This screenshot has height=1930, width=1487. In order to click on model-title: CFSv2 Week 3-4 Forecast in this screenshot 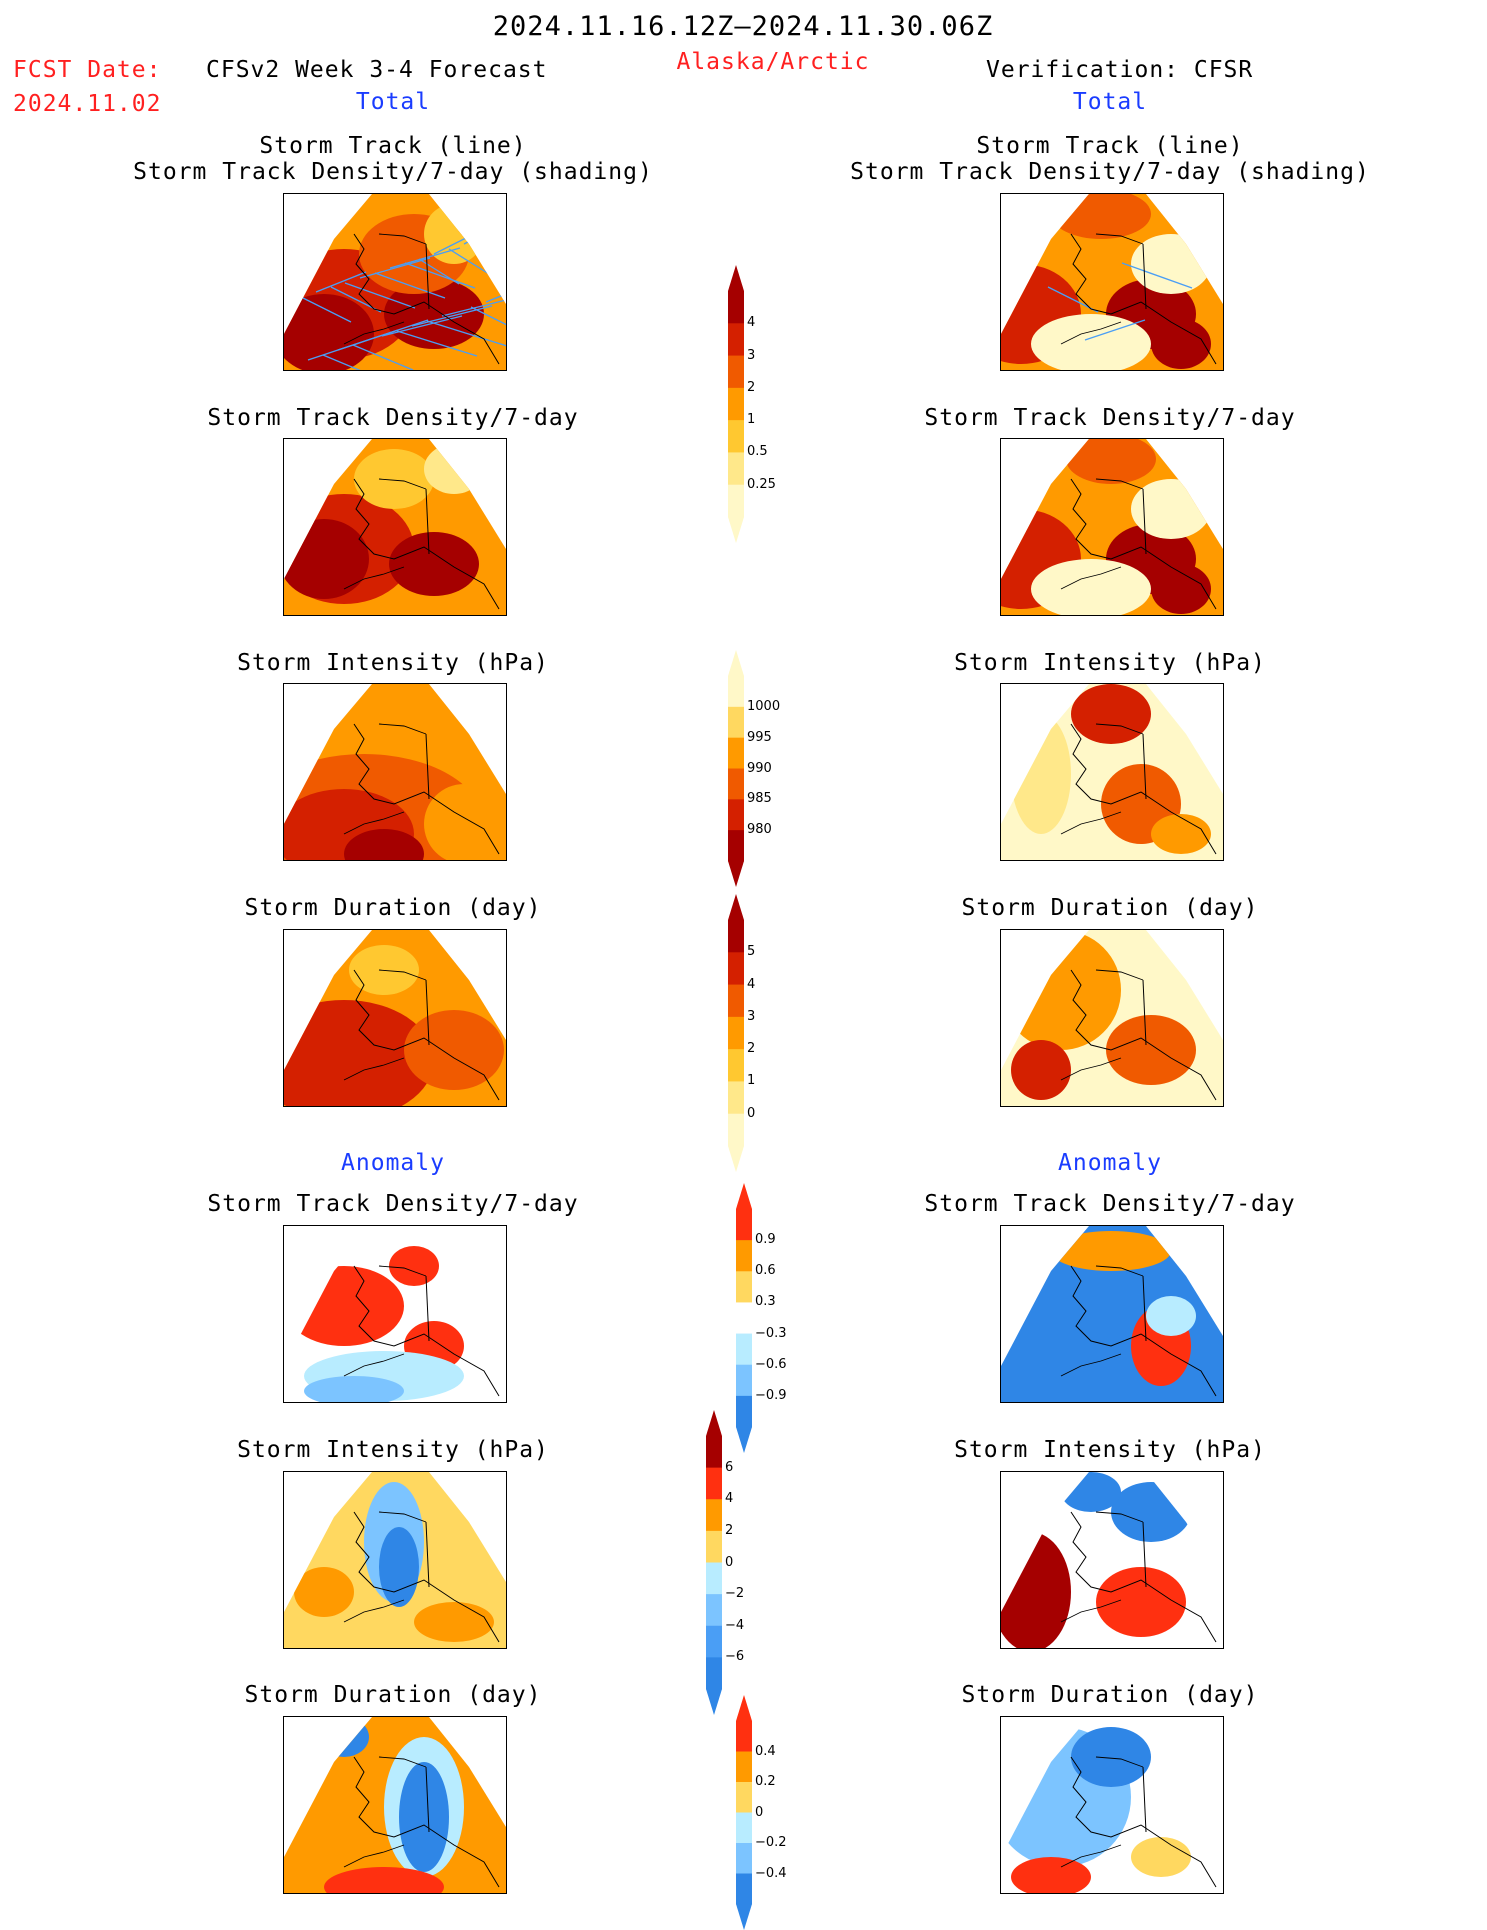, I will do `click(377, 70)`.